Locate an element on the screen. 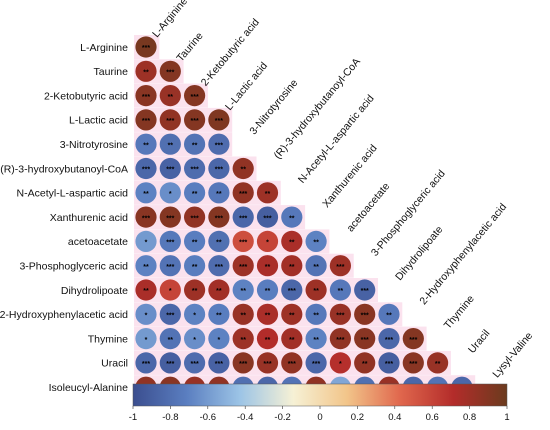 The height and width of the screenshot is (430, 550). colorbar-tick-label: -1 is located at coordinates (133, 417).